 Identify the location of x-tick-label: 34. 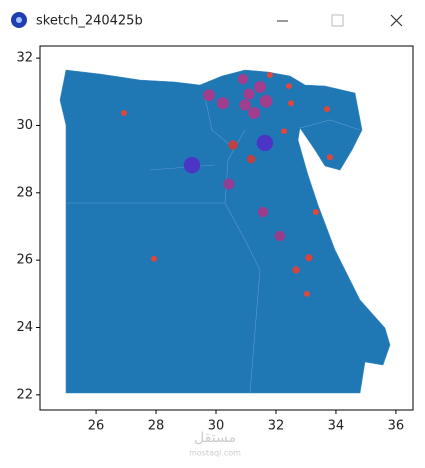
(336, 426).